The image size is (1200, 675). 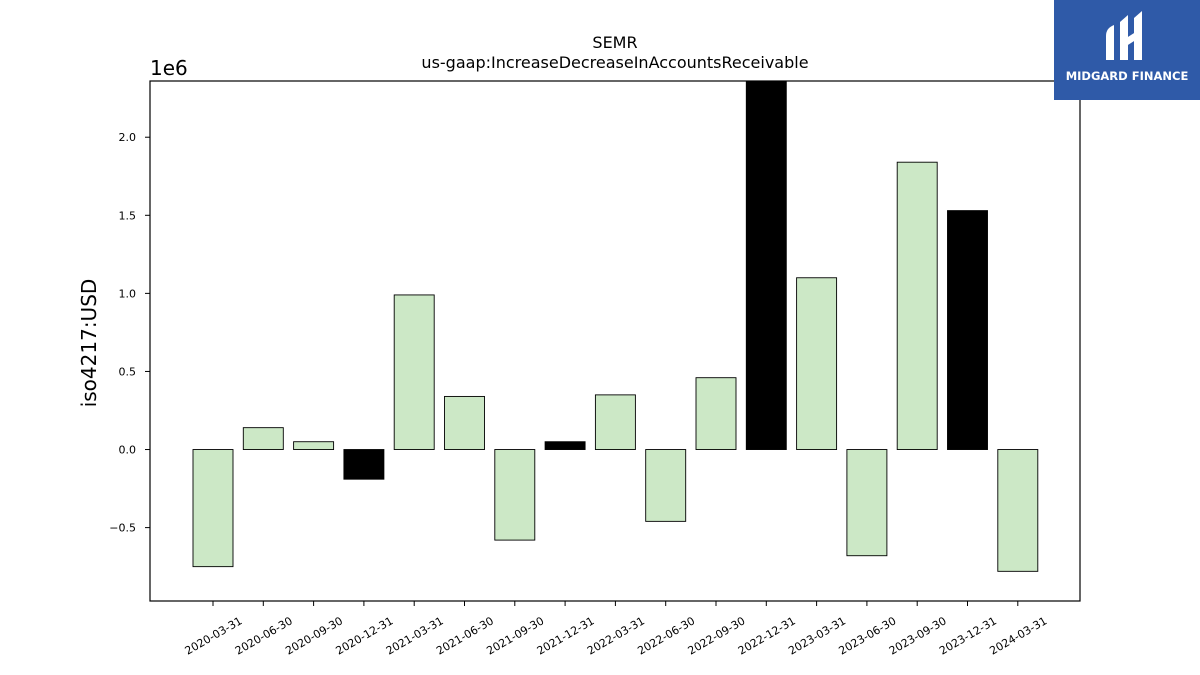 I want to click on chart-title: SEMR, so click(x=614, y=42).